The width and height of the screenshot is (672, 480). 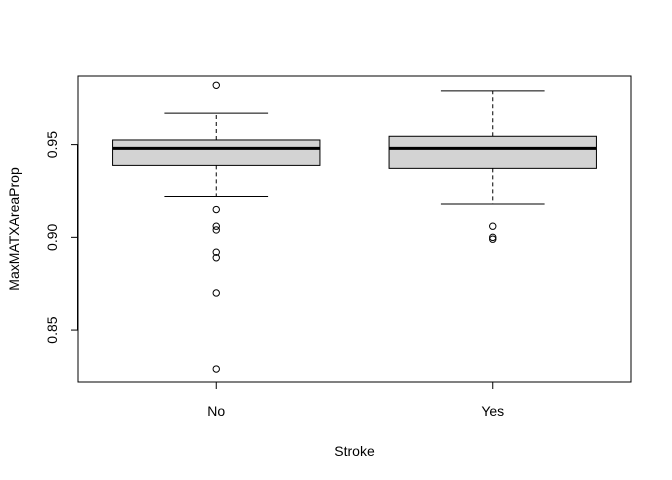 What do you see at coordinates (14, 229) in the screenshot?
I see `y-axis-label: MaxMATXAreaProp` at bounding box center [14, 229].